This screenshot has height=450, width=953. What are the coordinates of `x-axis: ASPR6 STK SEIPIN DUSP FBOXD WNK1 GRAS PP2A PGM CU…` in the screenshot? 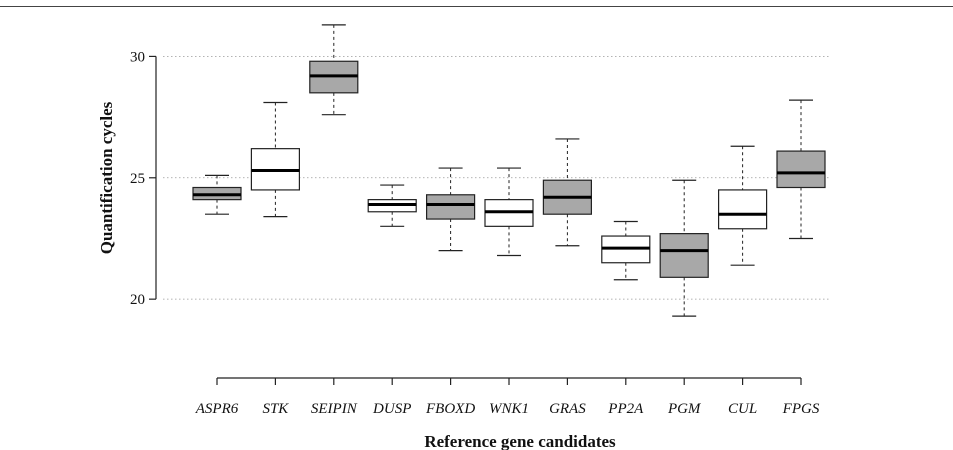 It's located at (507, 397).